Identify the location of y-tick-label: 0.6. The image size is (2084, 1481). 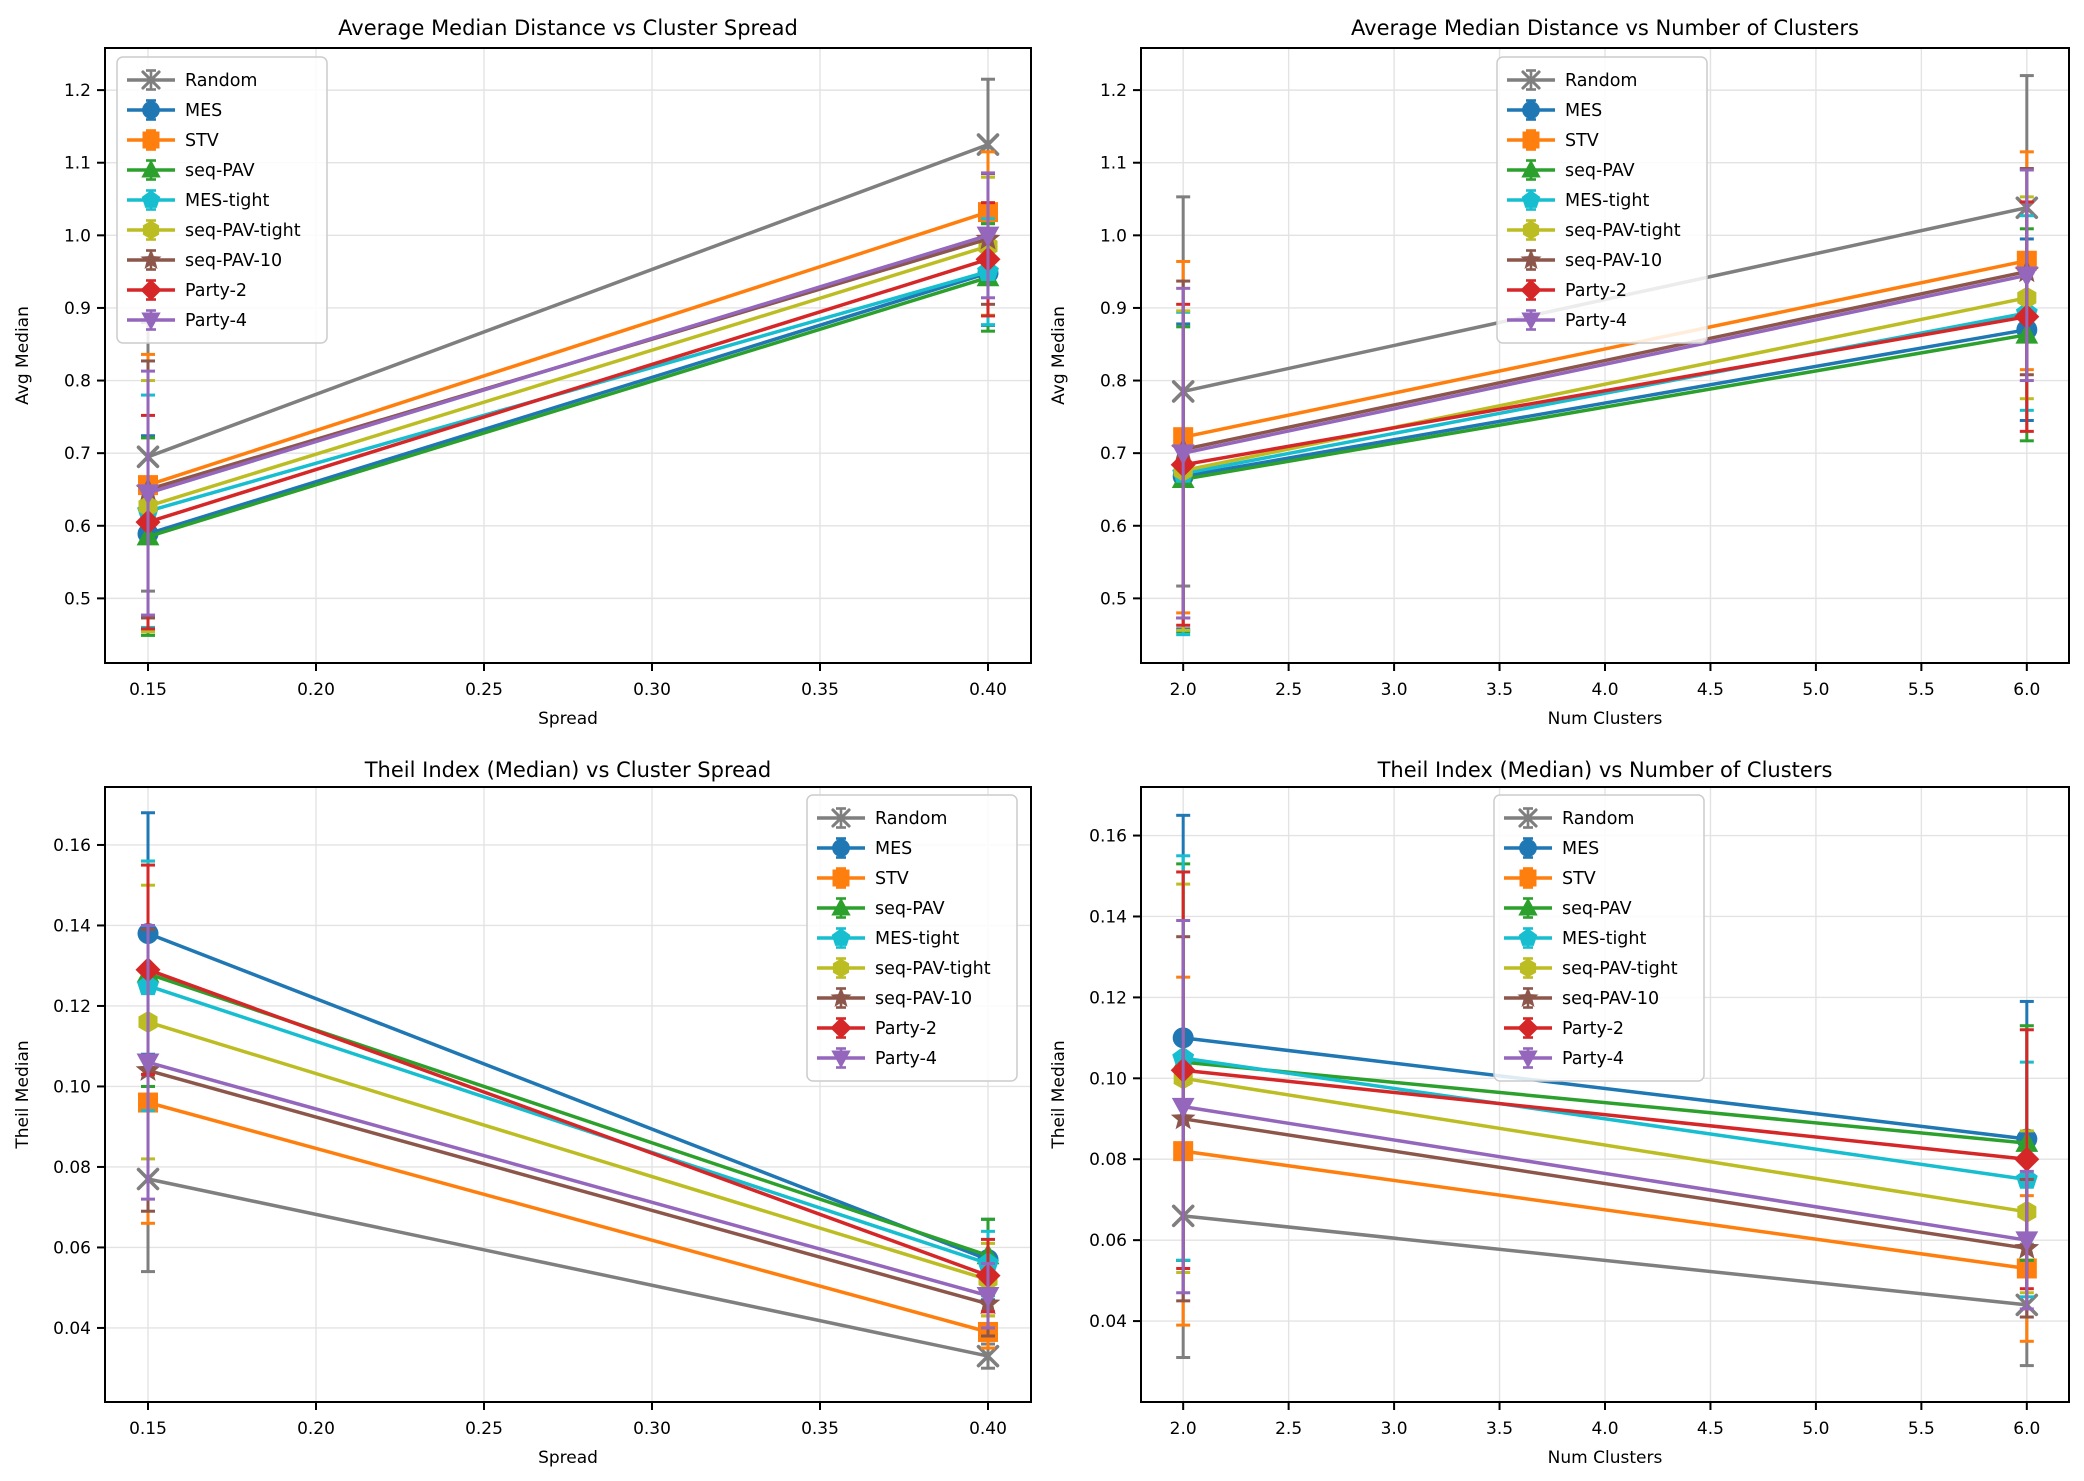
(1113, 527).